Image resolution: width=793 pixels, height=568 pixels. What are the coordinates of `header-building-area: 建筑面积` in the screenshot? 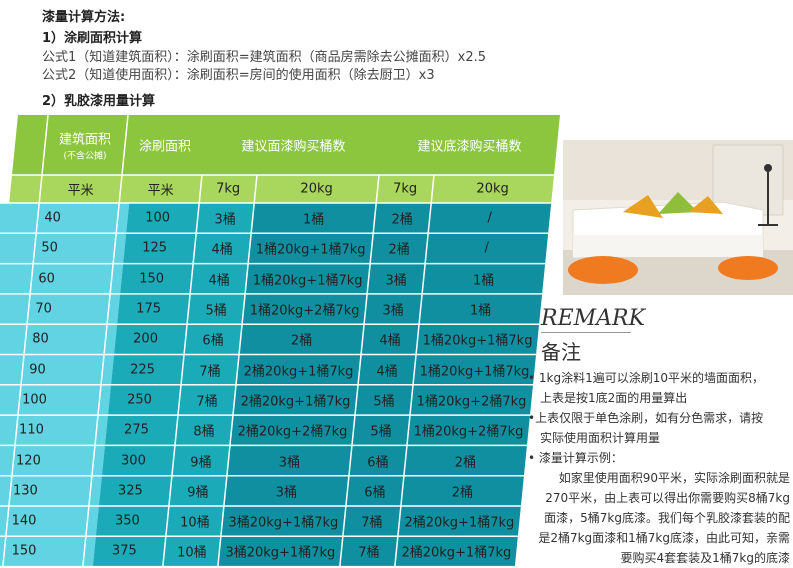 It's located at (85, 140).